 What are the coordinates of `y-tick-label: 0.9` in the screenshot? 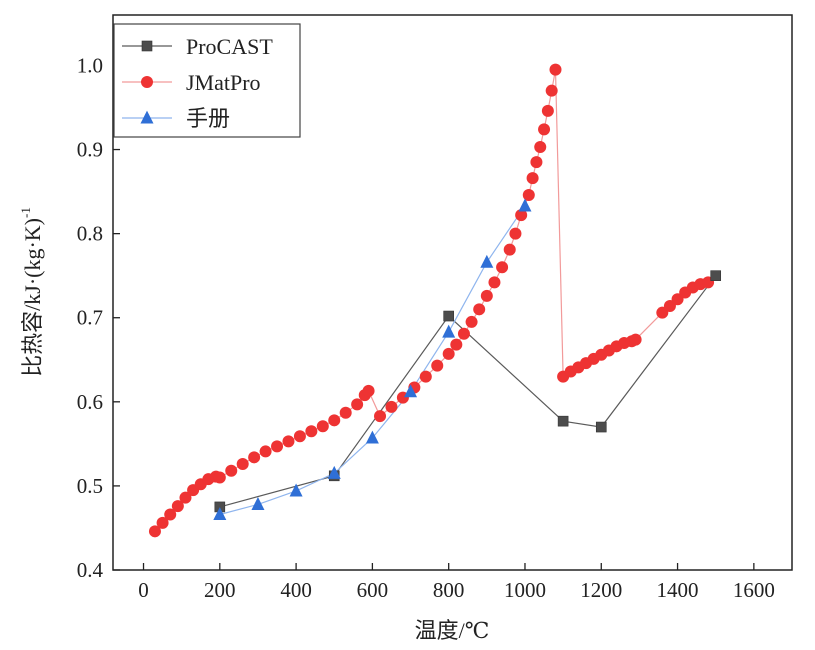 It's located at (90, 150).